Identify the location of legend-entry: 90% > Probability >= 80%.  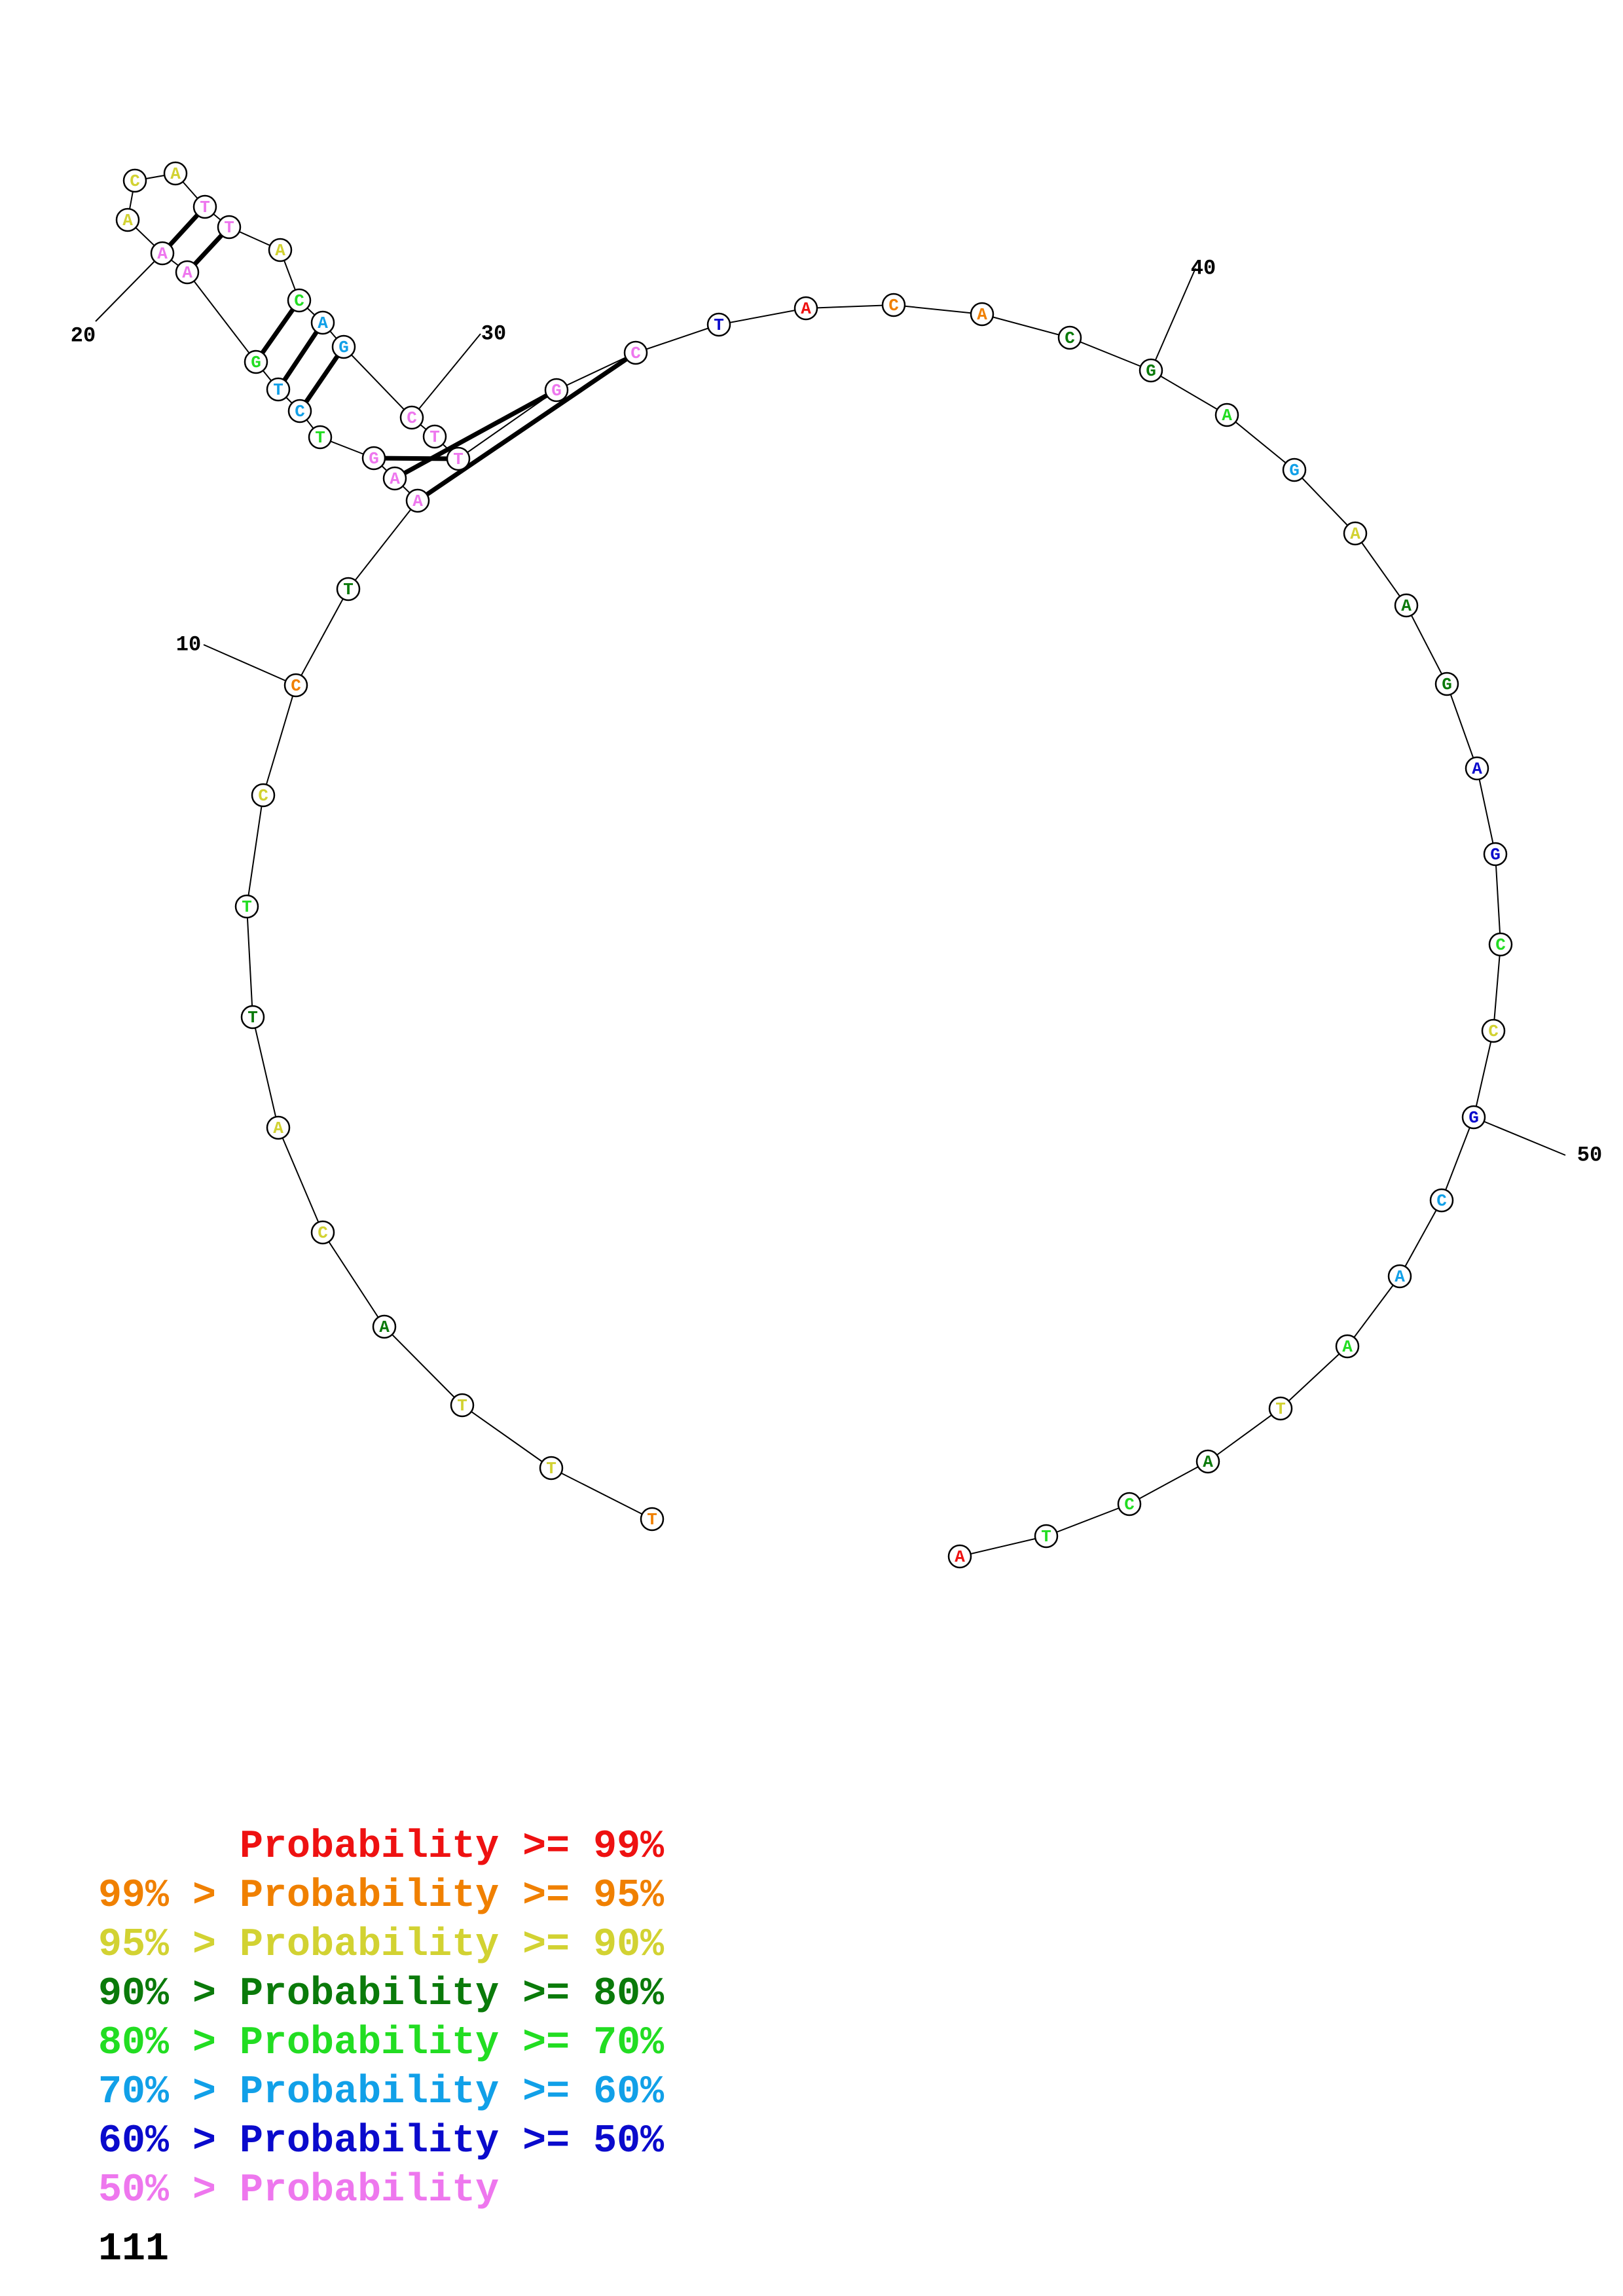
(381, 1994).